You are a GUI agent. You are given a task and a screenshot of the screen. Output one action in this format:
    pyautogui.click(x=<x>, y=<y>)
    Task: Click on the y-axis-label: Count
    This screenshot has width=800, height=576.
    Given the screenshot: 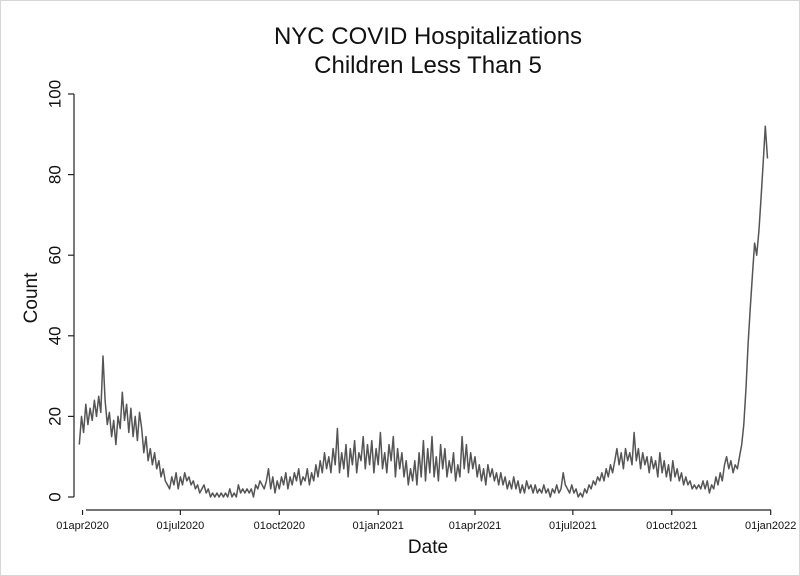 What is the action you would take?
    pyautogui.click(x=31, y=297)
    